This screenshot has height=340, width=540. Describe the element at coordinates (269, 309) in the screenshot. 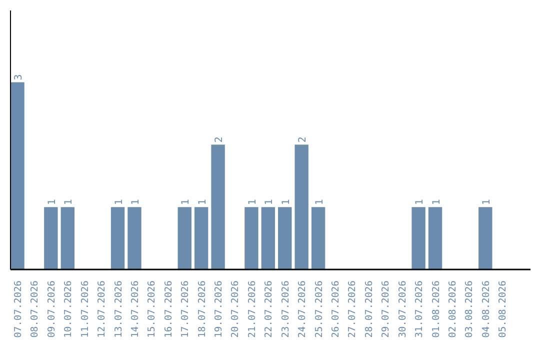

I see `x-tick-label: 22.07.2026` at that location.